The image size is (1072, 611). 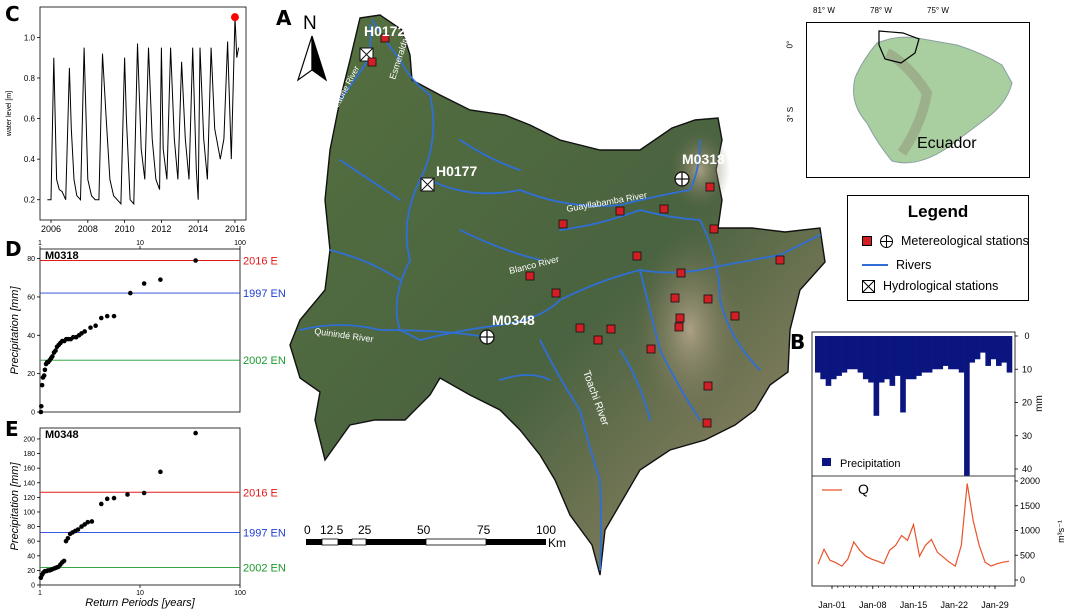 I want to click on chart-c-ylabel: water level [m], so click(x=9, y=114).